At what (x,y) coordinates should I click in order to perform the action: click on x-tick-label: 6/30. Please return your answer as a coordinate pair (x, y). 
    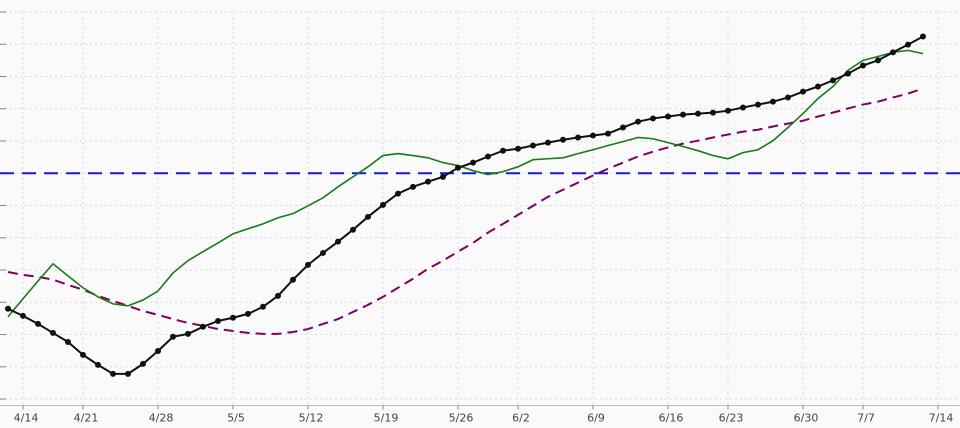
    Looking at the image, I should click on (806, 418).